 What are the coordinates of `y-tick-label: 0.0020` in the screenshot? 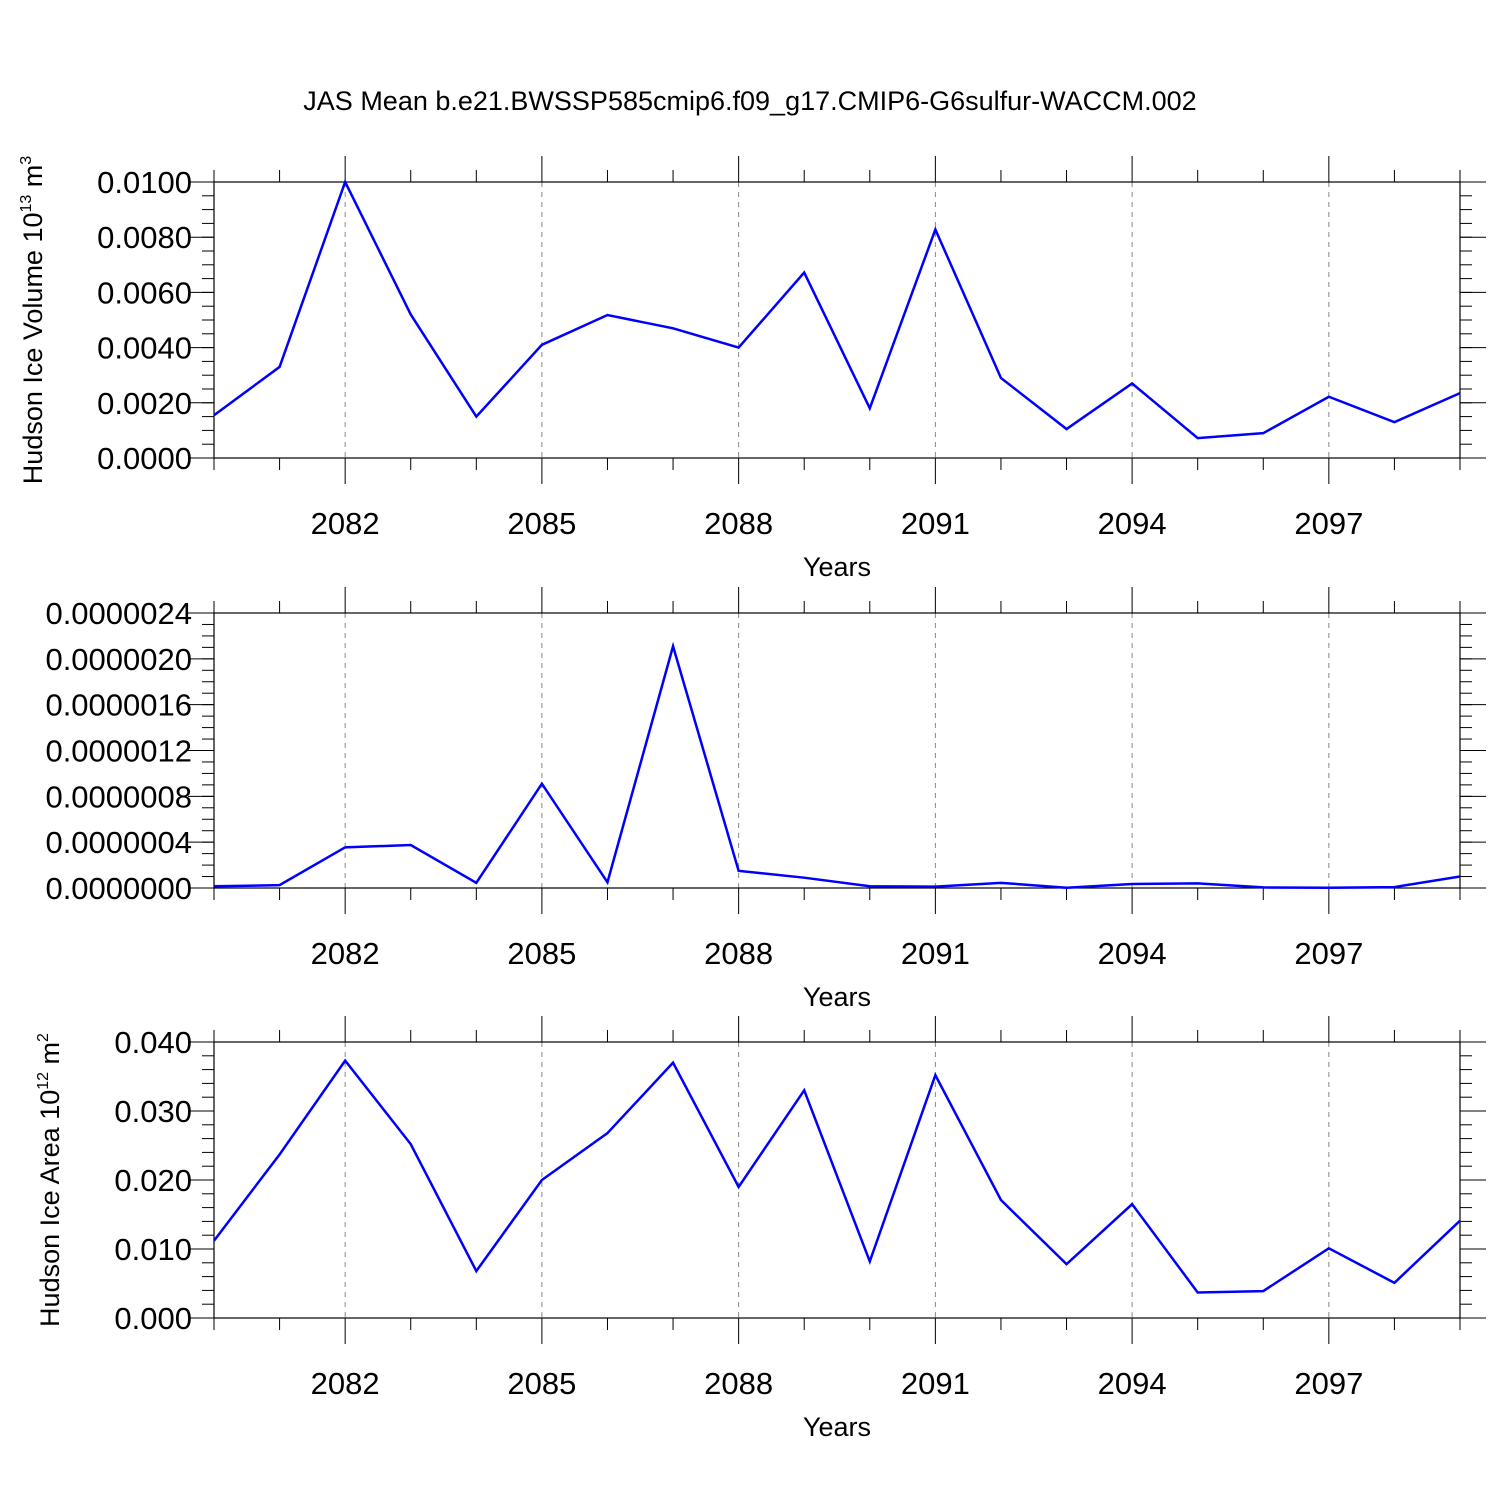 It's located at (144, 403).